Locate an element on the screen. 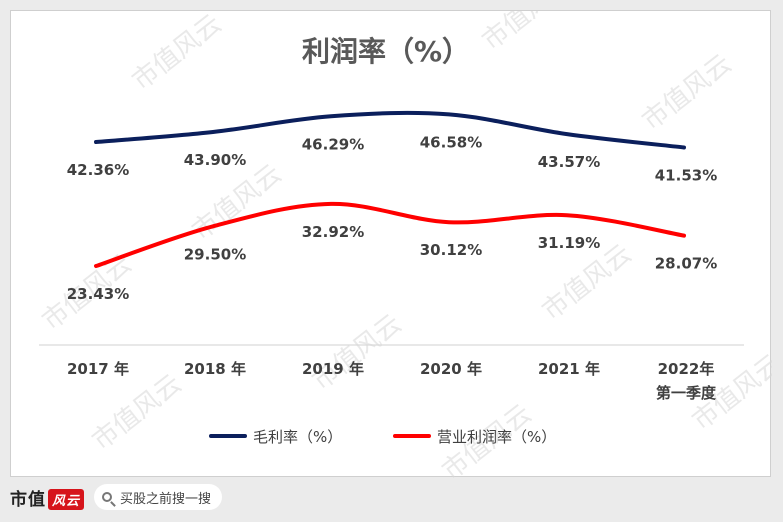 The height and width of the screenshot is (522, 783). x-tick-label-3: 2019 年 is located at coordinates (333, 369).